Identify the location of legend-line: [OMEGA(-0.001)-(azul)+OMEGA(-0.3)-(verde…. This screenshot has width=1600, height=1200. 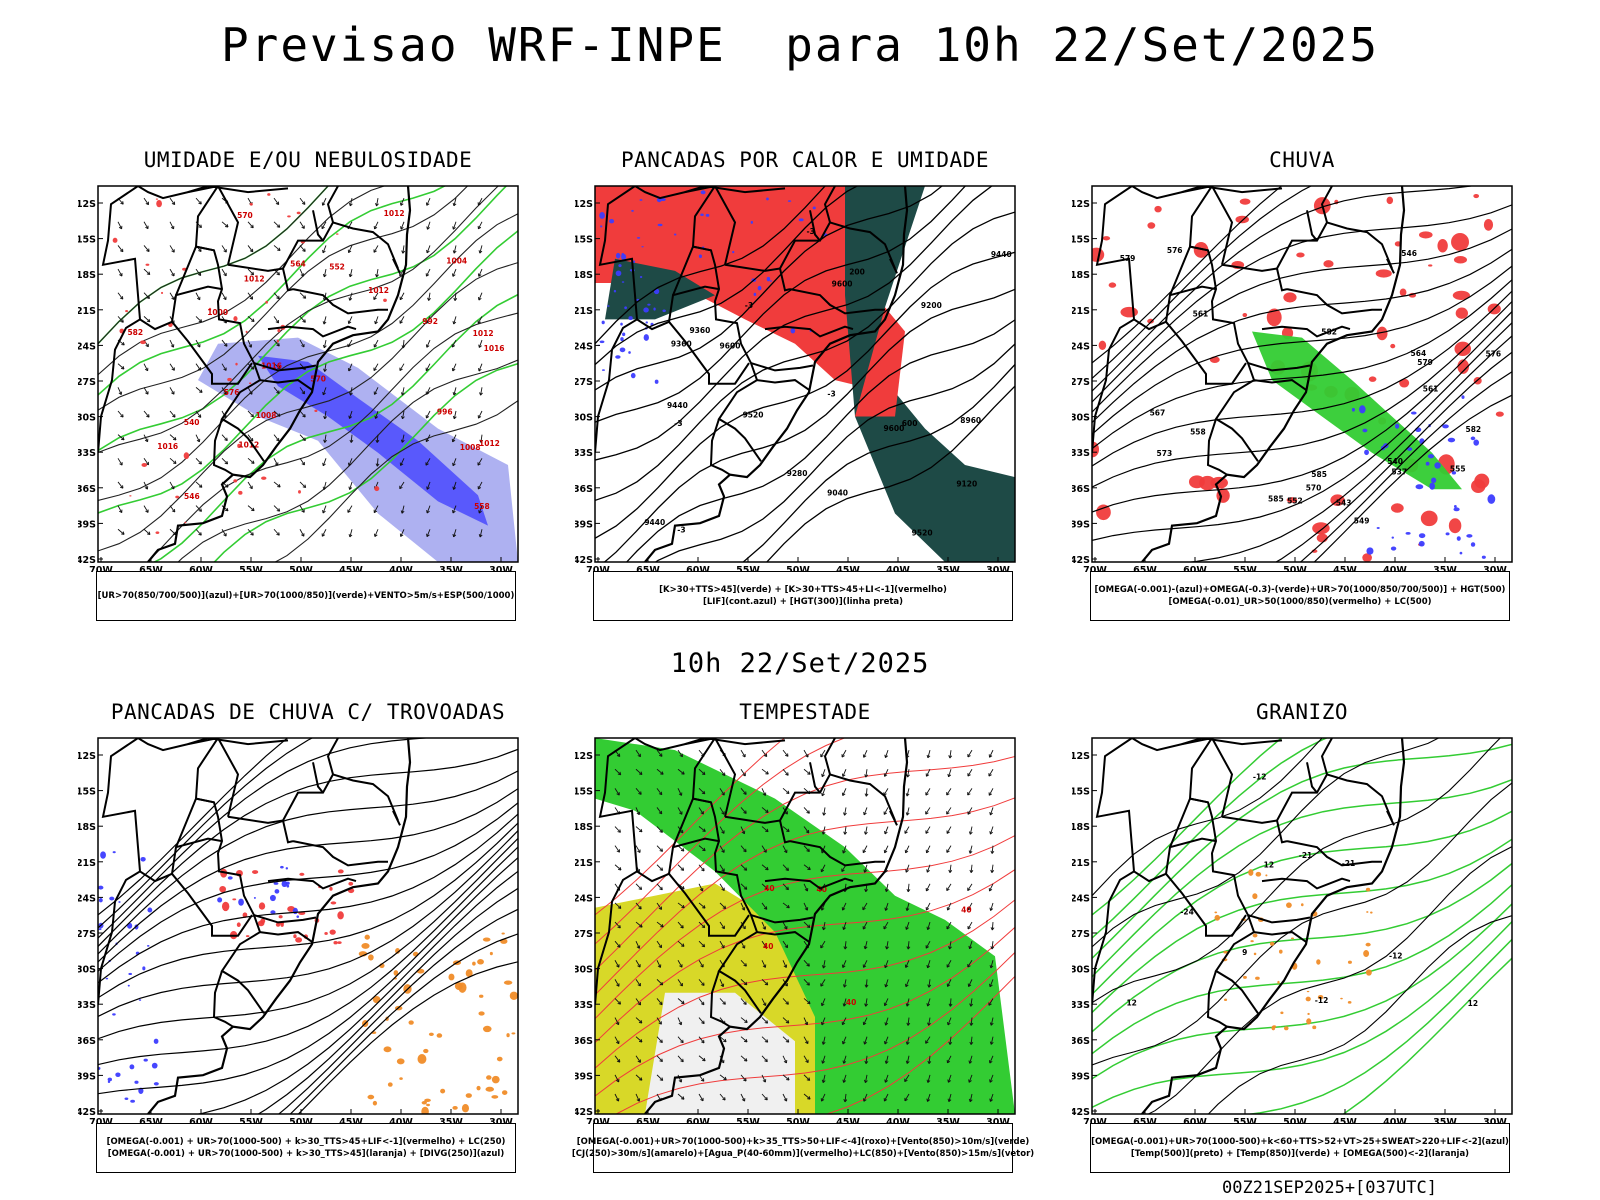
(1300, 590).